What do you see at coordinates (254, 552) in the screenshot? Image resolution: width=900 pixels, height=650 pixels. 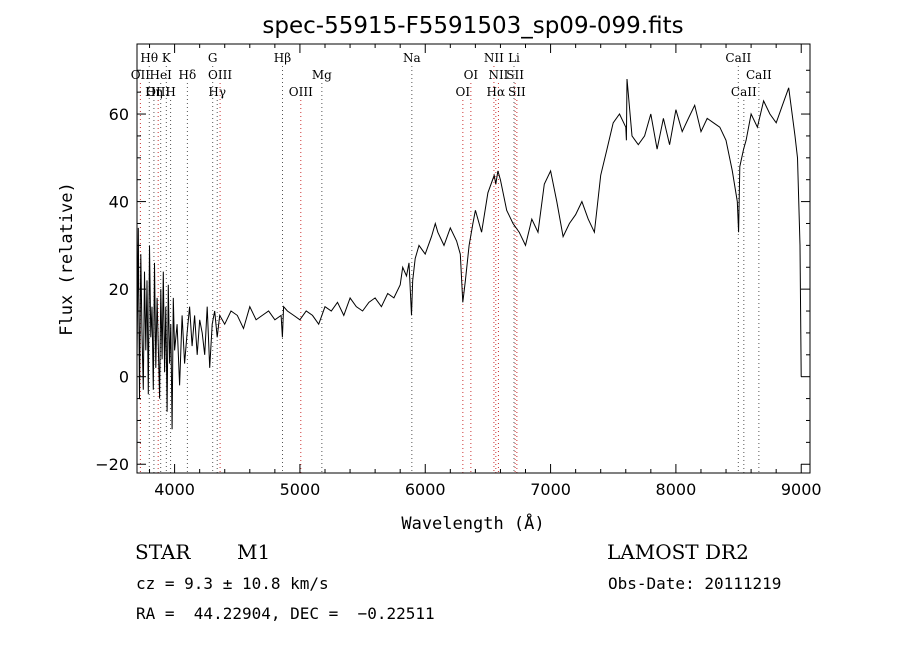 I see `object-subclass: M1` at bounding box center [254, 552].